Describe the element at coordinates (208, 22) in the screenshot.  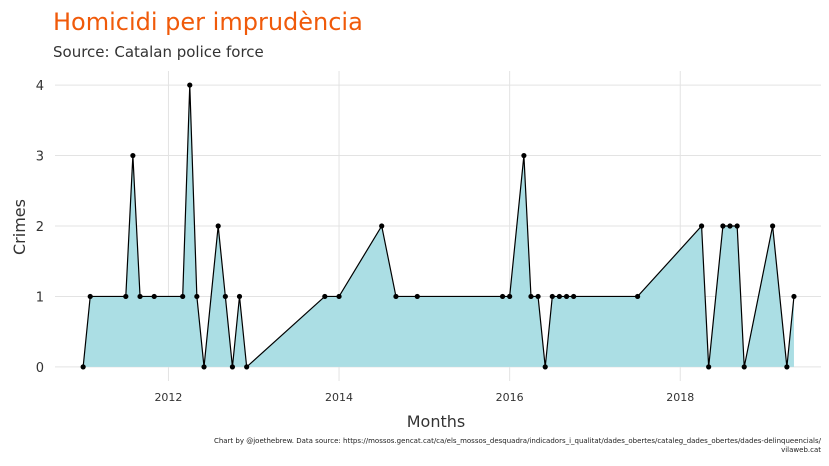
I see `chart-title: Homicidi per imprudència` at that location.